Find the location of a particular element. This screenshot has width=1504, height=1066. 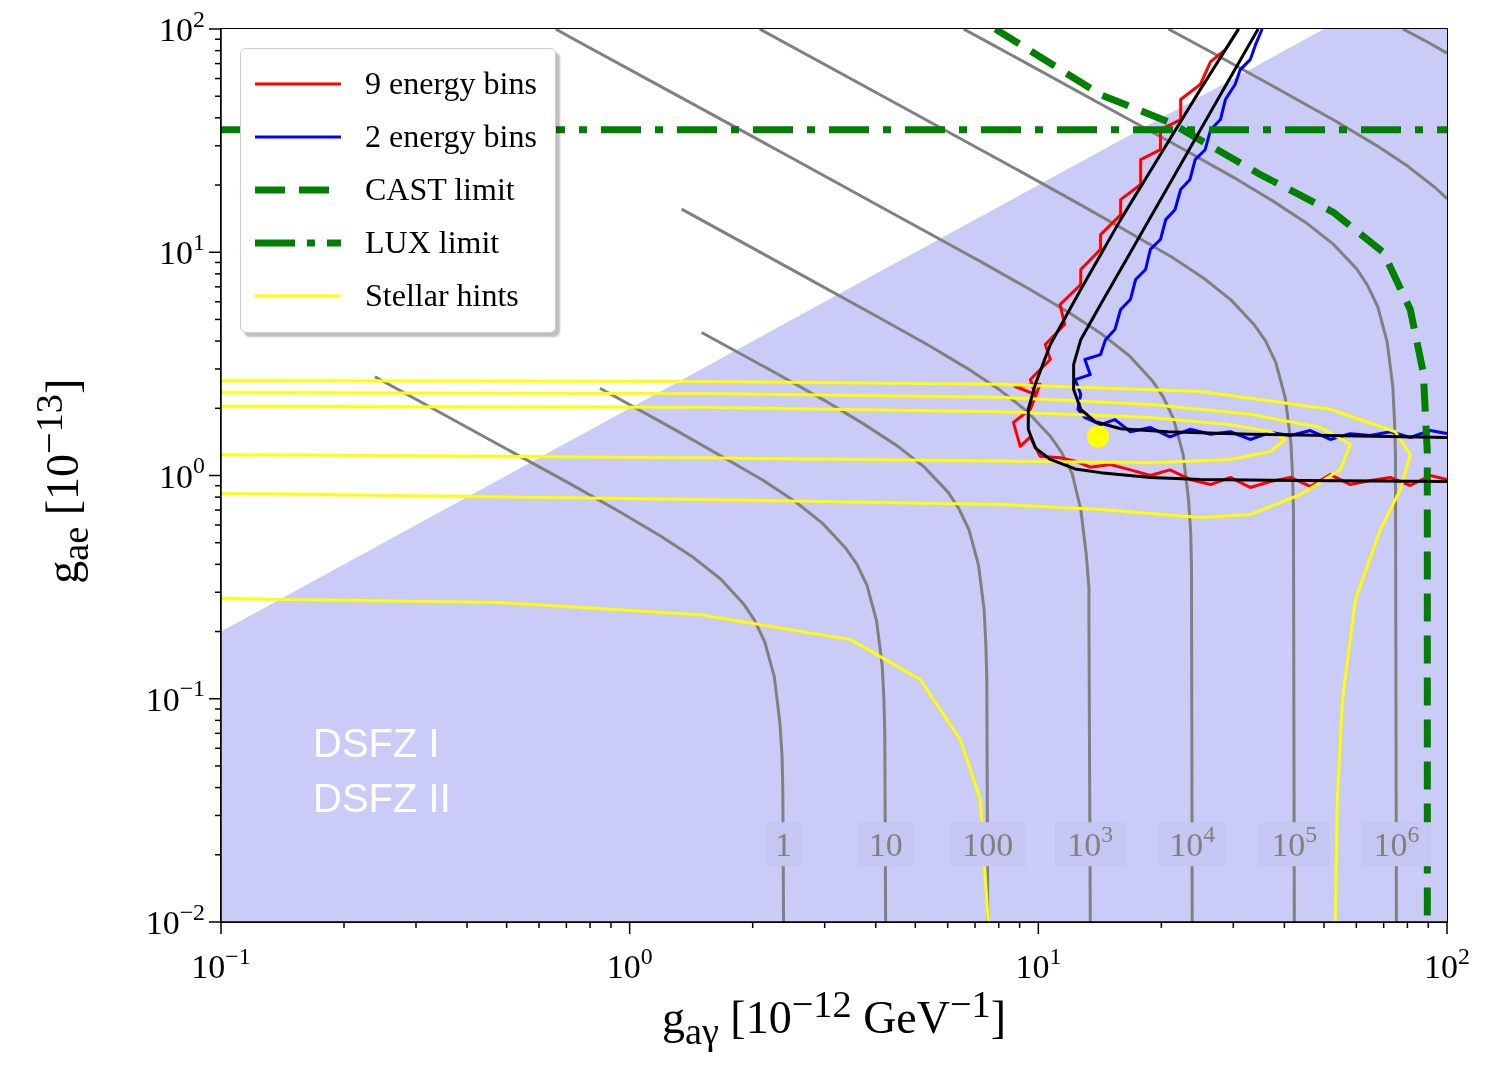

legend-label: LUX limit is located at coordinates (432, 242).